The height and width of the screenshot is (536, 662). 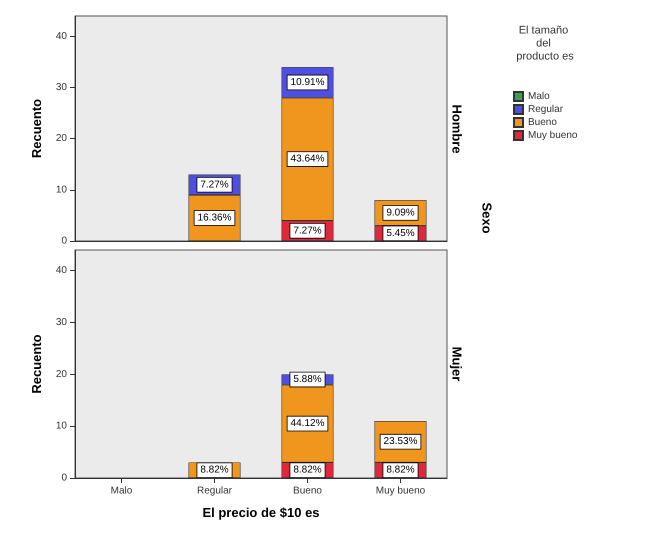 I want to click on x-tick-label: Bueno, so click(x=307, y=491).